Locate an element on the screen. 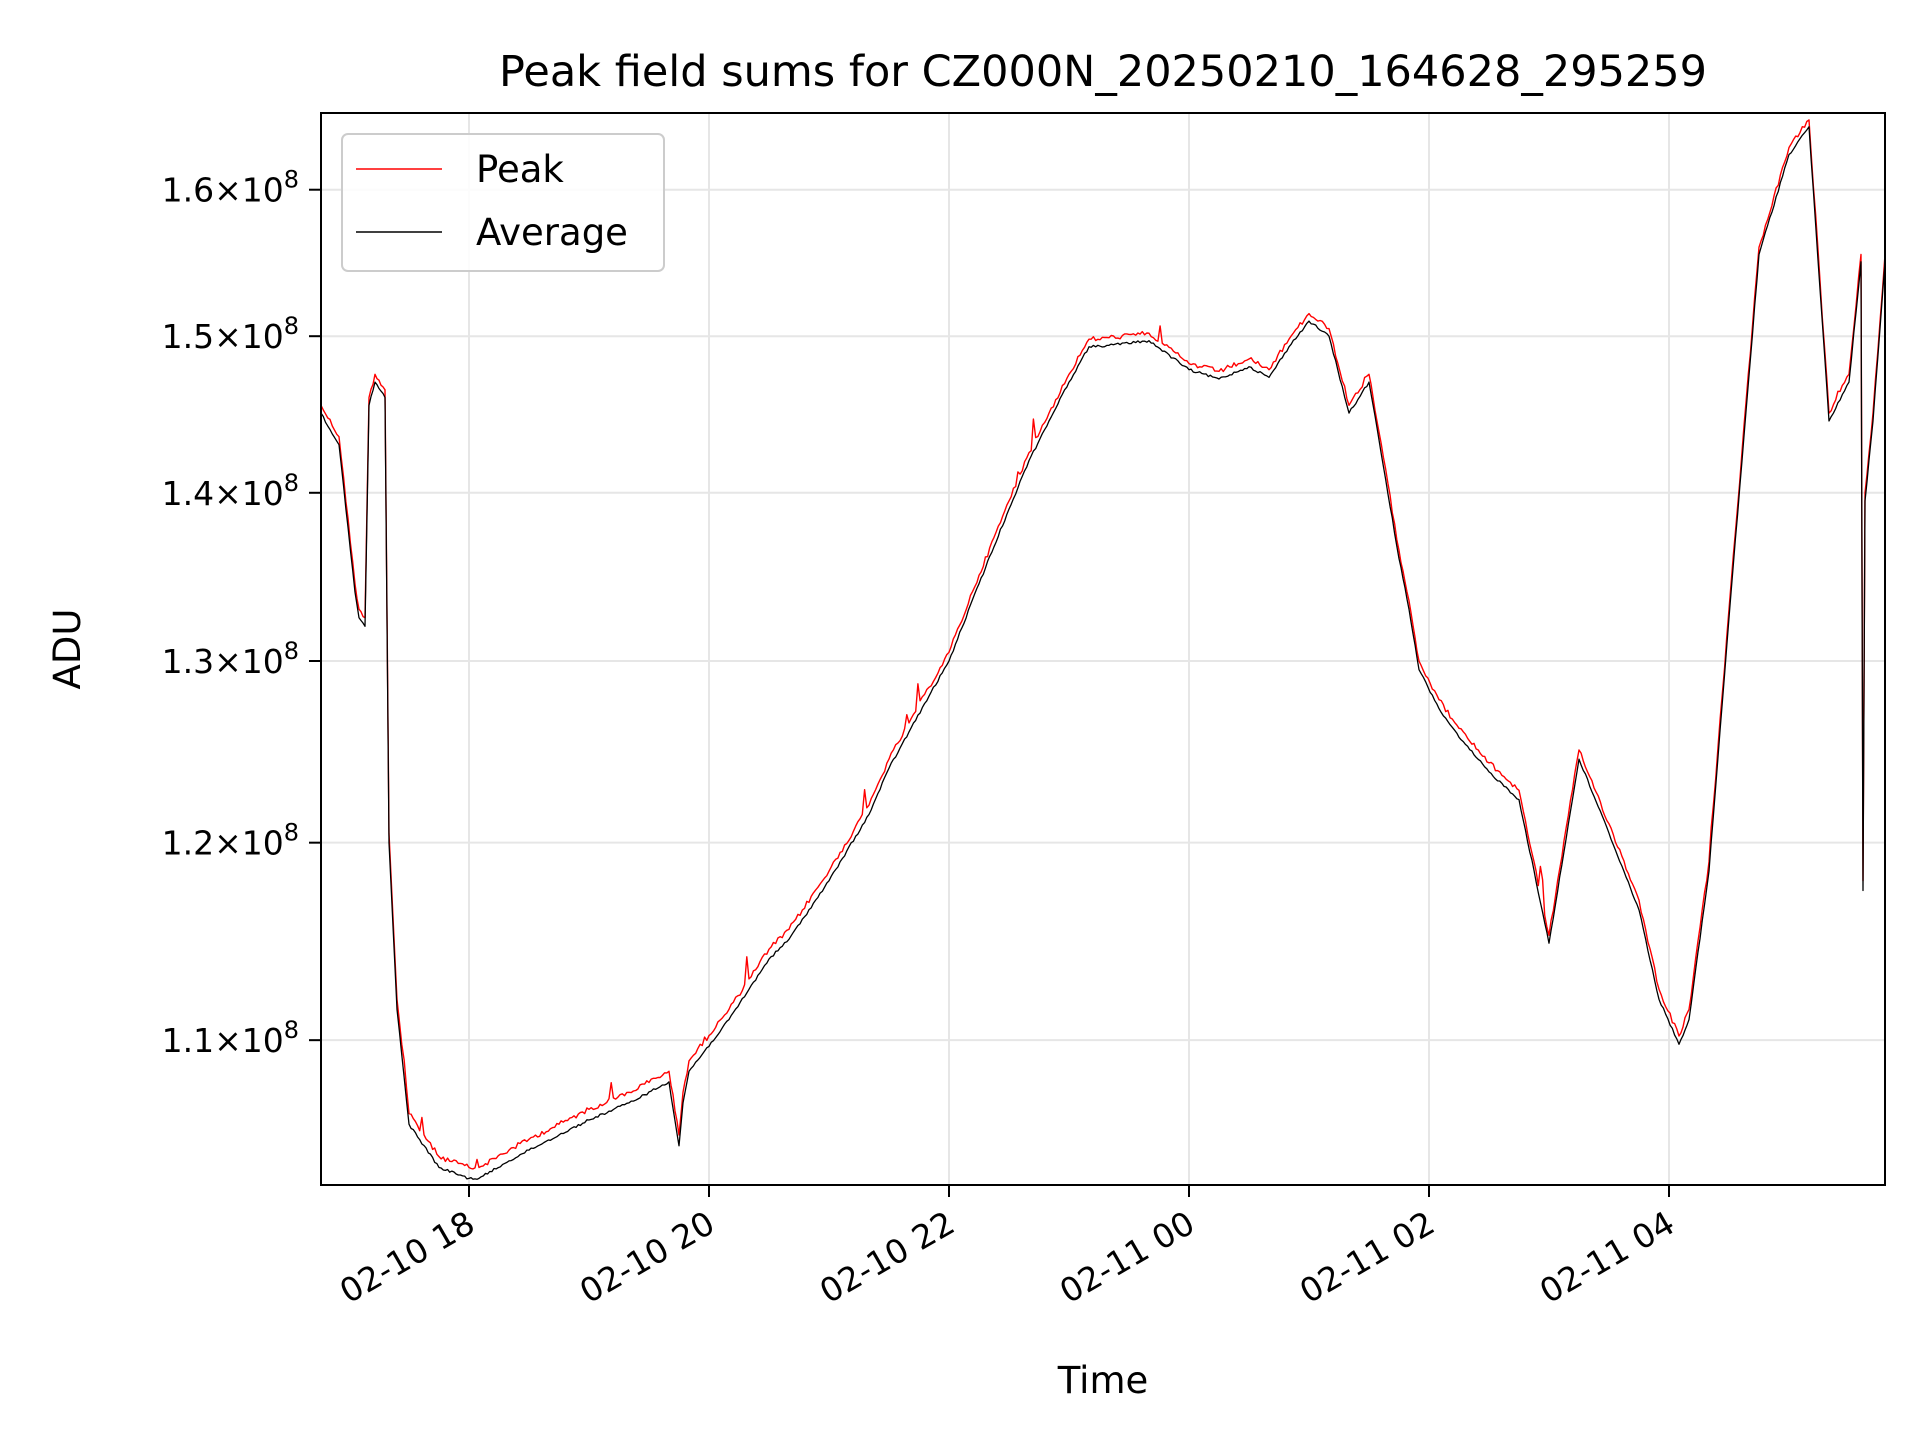 Image resolution: width=1920 pixels, height=1440 pixels. y-tick-label: 1.1×108 is located at coordinates (230, 1038).